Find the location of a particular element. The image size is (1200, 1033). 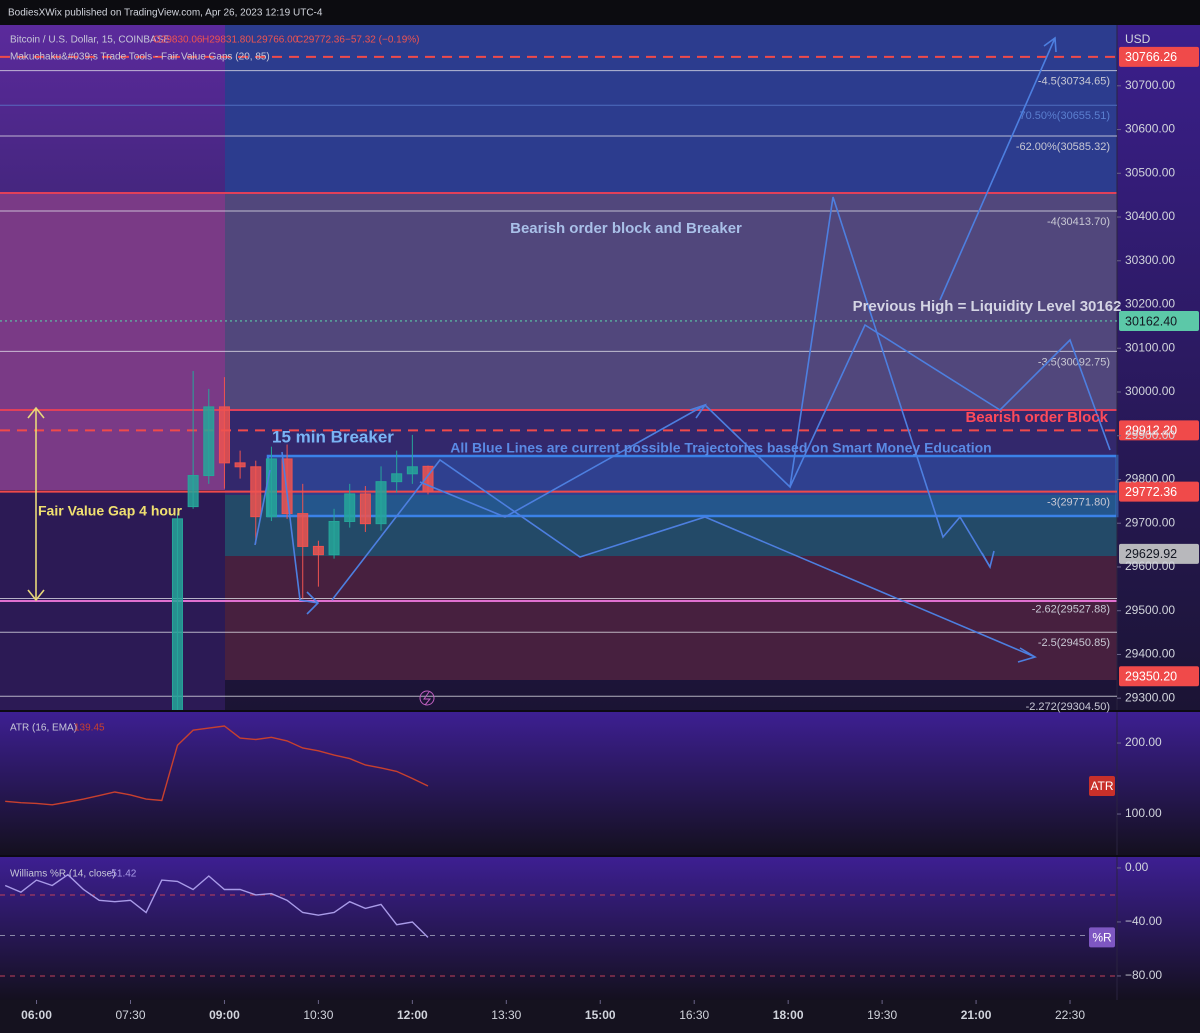

annotation: Fair Value Gap 4 hour is located at coordinates (110, 511).